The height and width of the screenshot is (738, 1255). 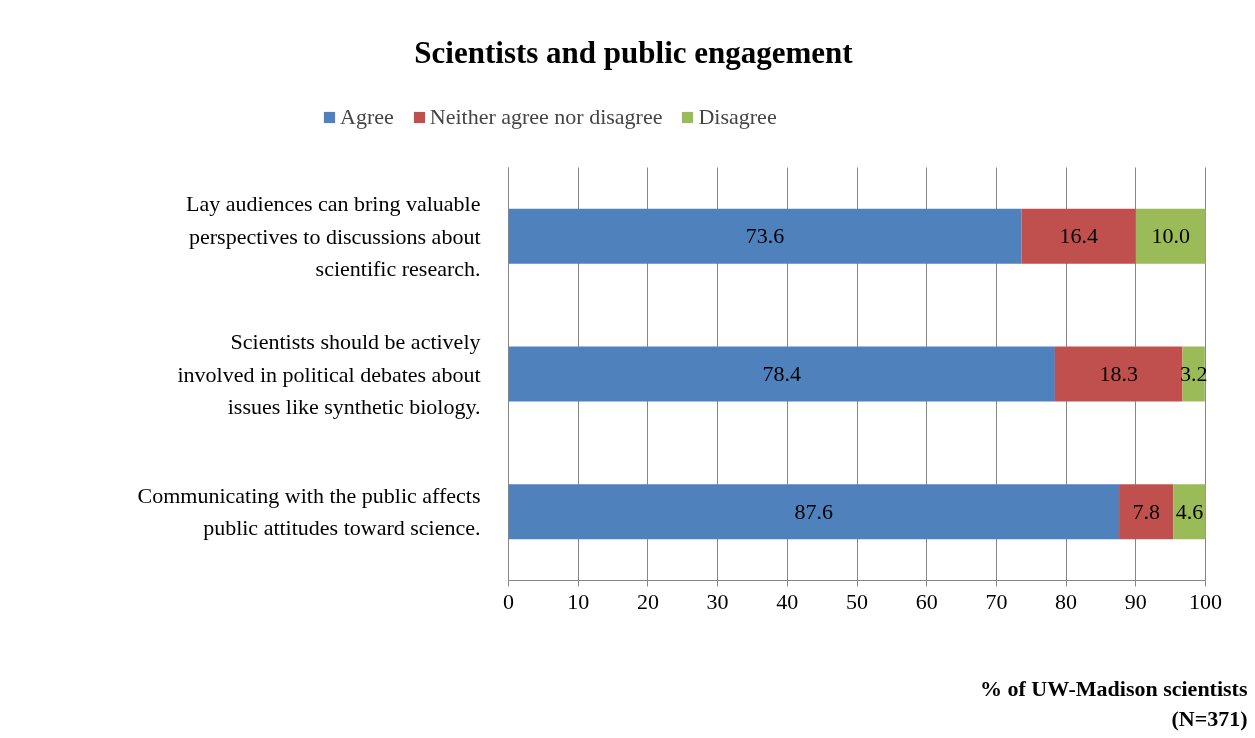 I want to click on data-label: 73.6, so click(x=765, y=236).